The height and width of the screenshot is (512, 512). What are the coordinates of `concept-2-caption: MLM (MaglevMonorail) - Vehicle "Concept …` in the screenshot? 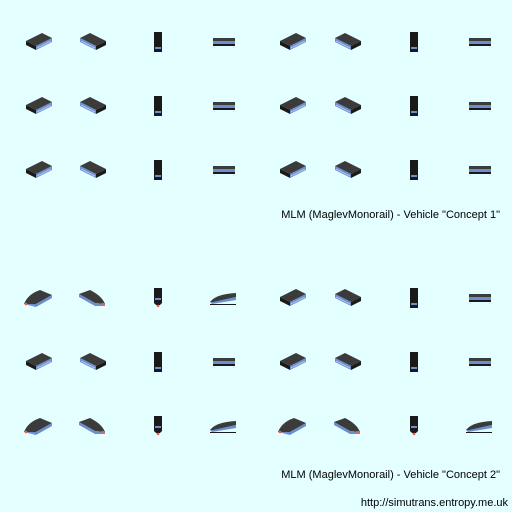 It's located at (390, 475).